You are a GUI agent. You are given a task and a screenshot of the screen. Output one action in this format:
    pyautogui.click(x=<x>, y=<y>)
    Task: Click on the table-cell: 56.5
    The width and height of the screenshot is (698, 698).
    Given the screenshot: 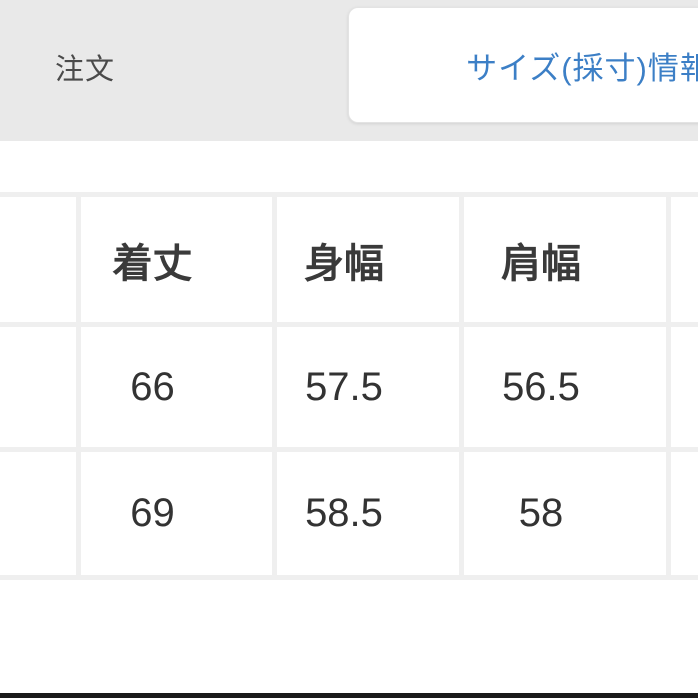 What is the action you would take?
    pyautogui.click(x=565, y=387)
    